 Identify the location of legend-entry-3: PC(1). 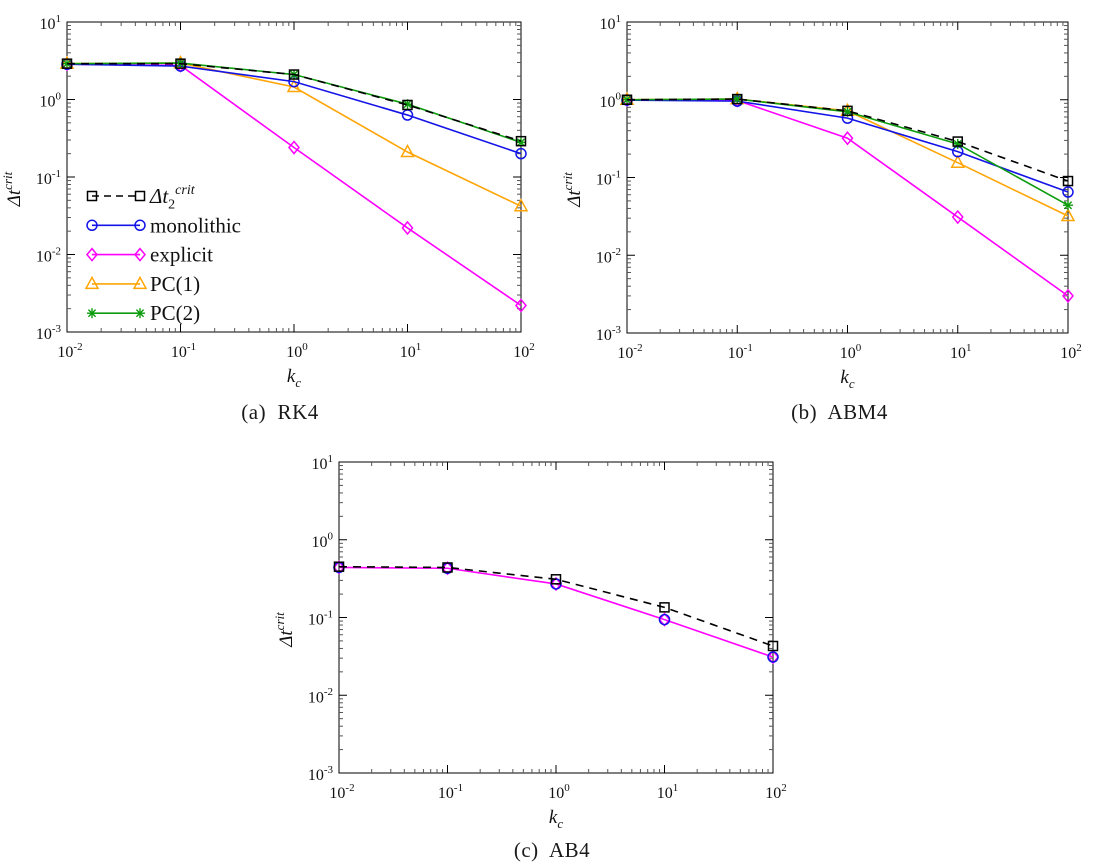
(142, 284).